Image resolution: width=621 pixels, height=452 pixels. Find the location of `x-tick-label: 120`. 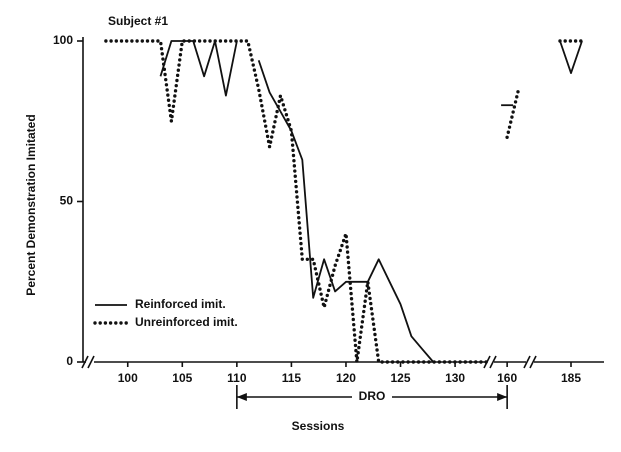

x-tick-label: 120 is located at coordinates (346, 378).